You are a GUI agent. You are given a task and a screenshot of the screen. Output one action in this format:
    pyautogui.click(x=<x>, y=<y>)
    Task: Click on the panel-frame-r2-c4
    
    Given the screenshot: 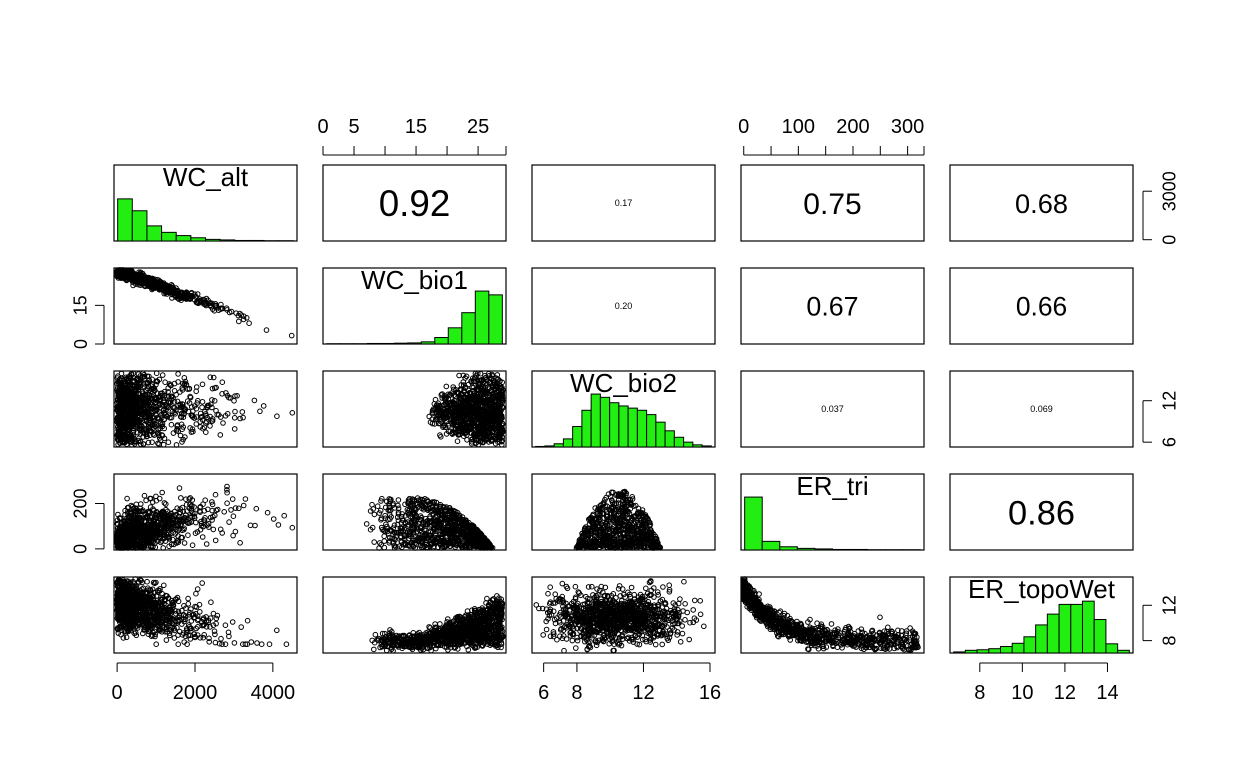 What is the action you would take?
    pyautogui.click(x=1041, y=409)
    